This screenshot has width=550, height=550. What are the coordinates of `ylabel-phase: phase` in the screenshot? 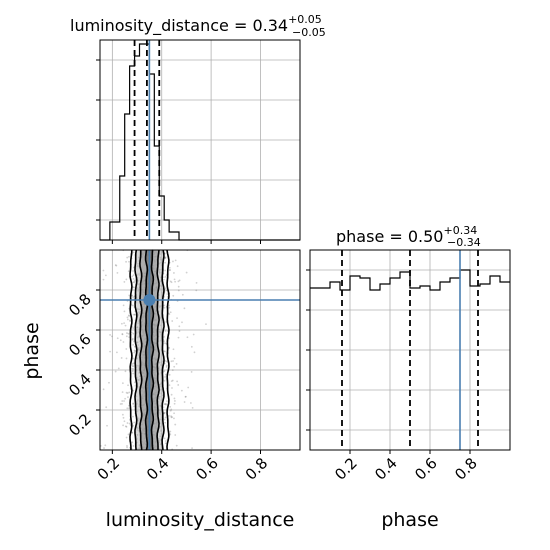 It's located at (32, 350).